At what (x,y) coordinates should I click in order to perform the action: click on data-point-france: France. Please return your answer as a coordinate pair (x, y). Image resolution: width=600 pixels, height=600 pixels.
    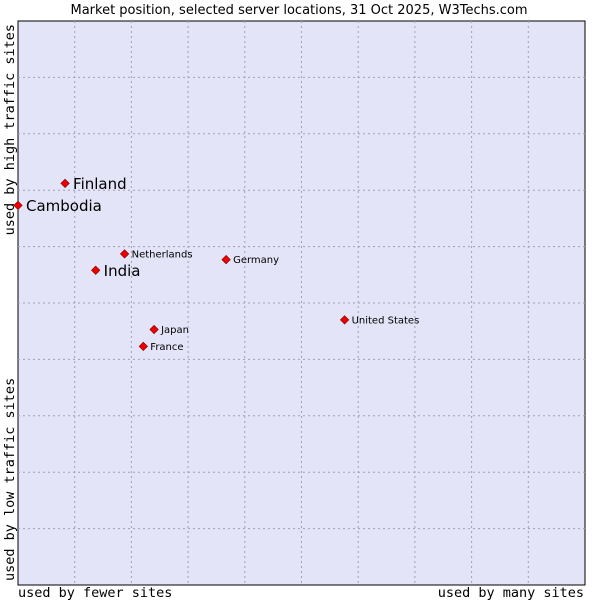
    Looking at the image, I should click on (161, 347).